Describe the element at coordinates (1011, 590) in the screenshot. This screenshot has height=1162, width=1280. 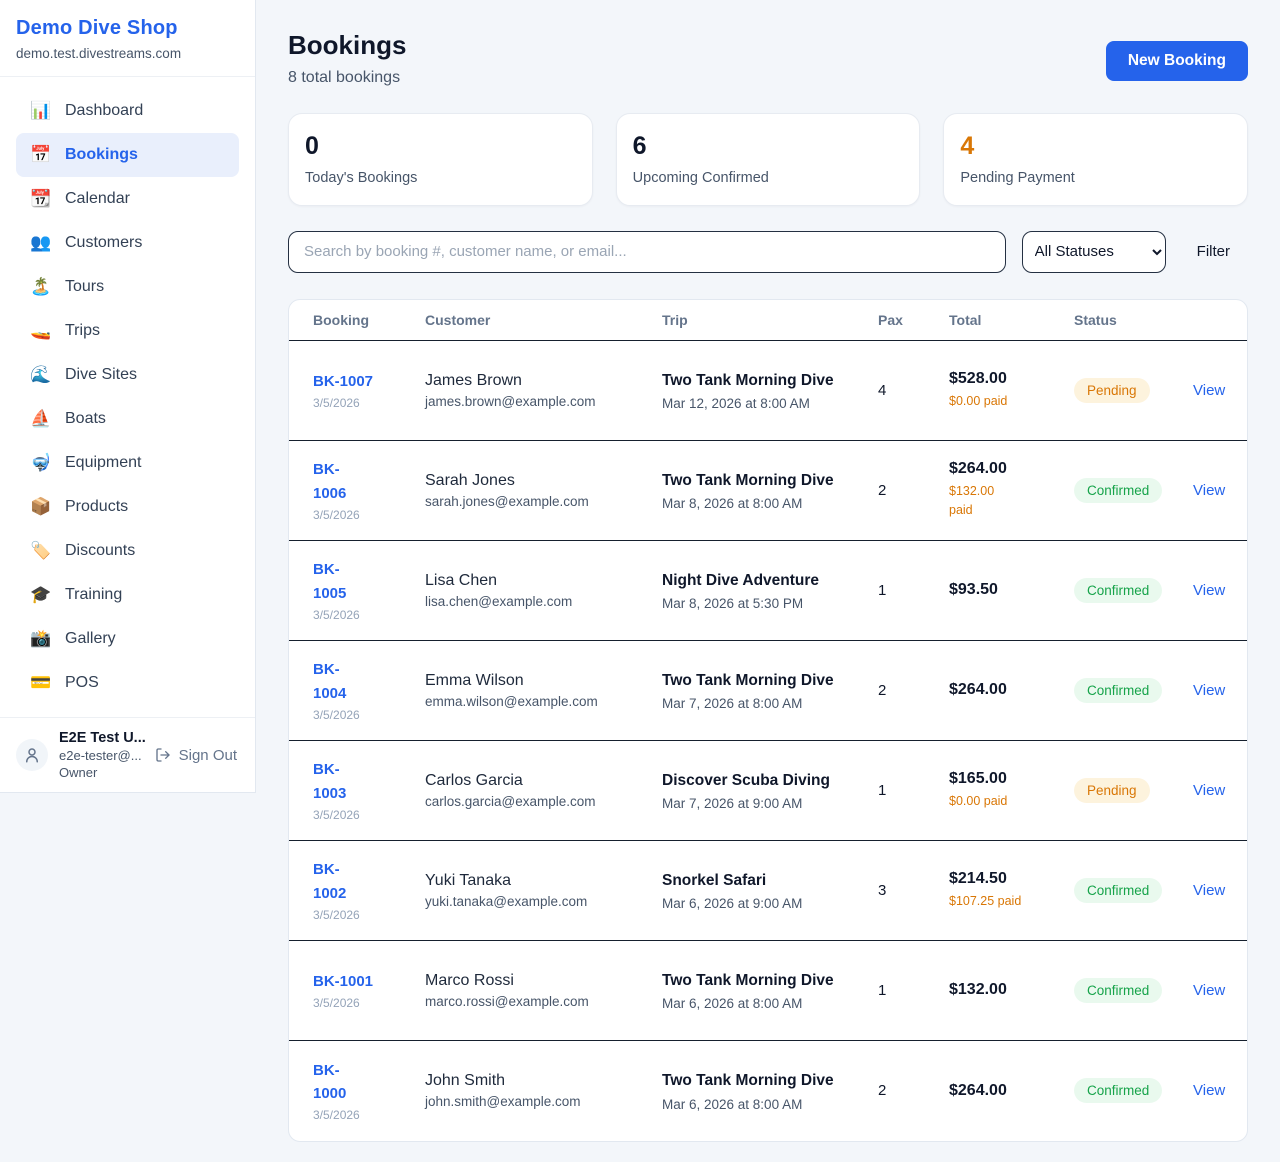
I see `total-cell: $93.50` at that location.